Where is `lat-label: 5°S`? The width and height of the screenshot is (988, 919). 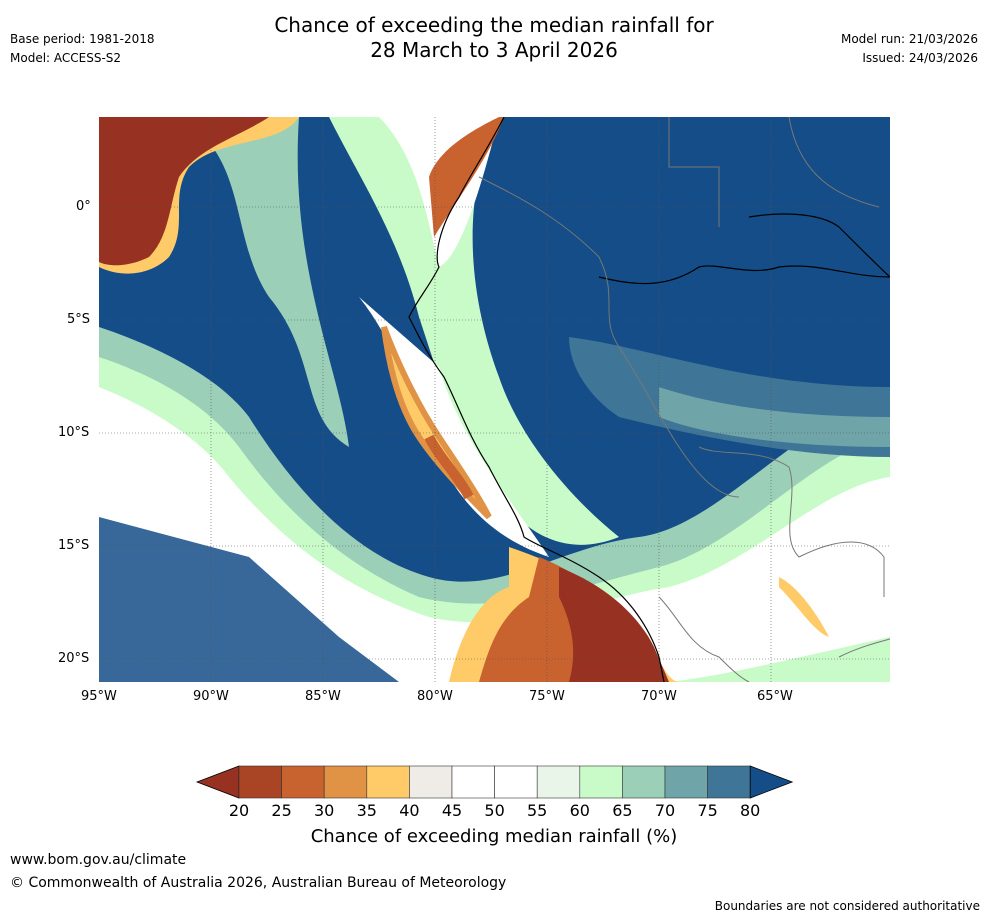
lat-label: 5°S is located at coordinates (79, 319).